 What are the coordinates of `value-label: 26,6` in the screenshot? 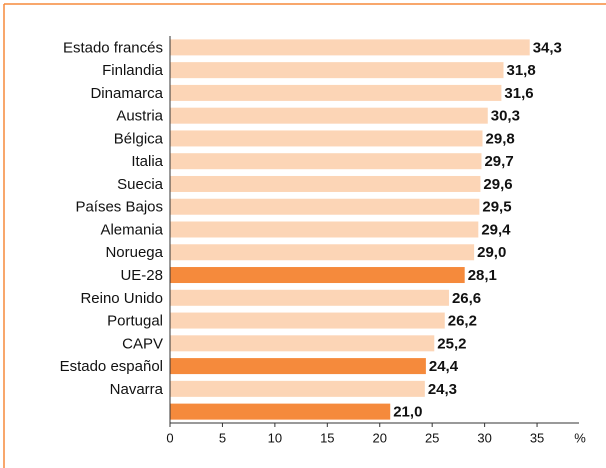 It's located at (466, 298).